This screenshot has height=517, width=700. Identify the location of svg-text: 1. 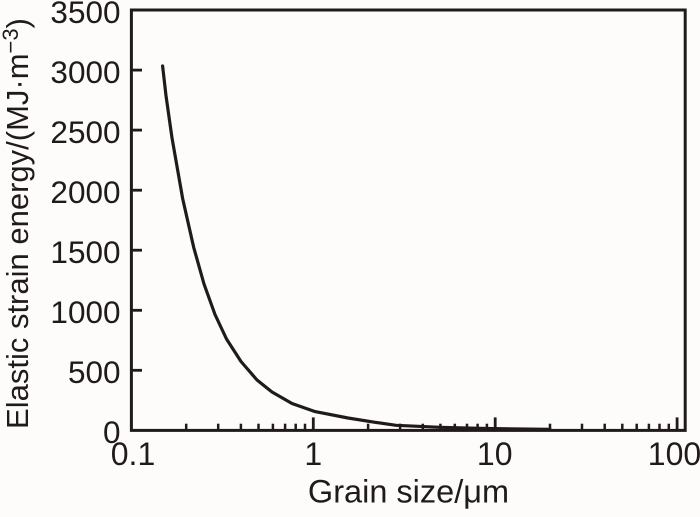
(313, 454).